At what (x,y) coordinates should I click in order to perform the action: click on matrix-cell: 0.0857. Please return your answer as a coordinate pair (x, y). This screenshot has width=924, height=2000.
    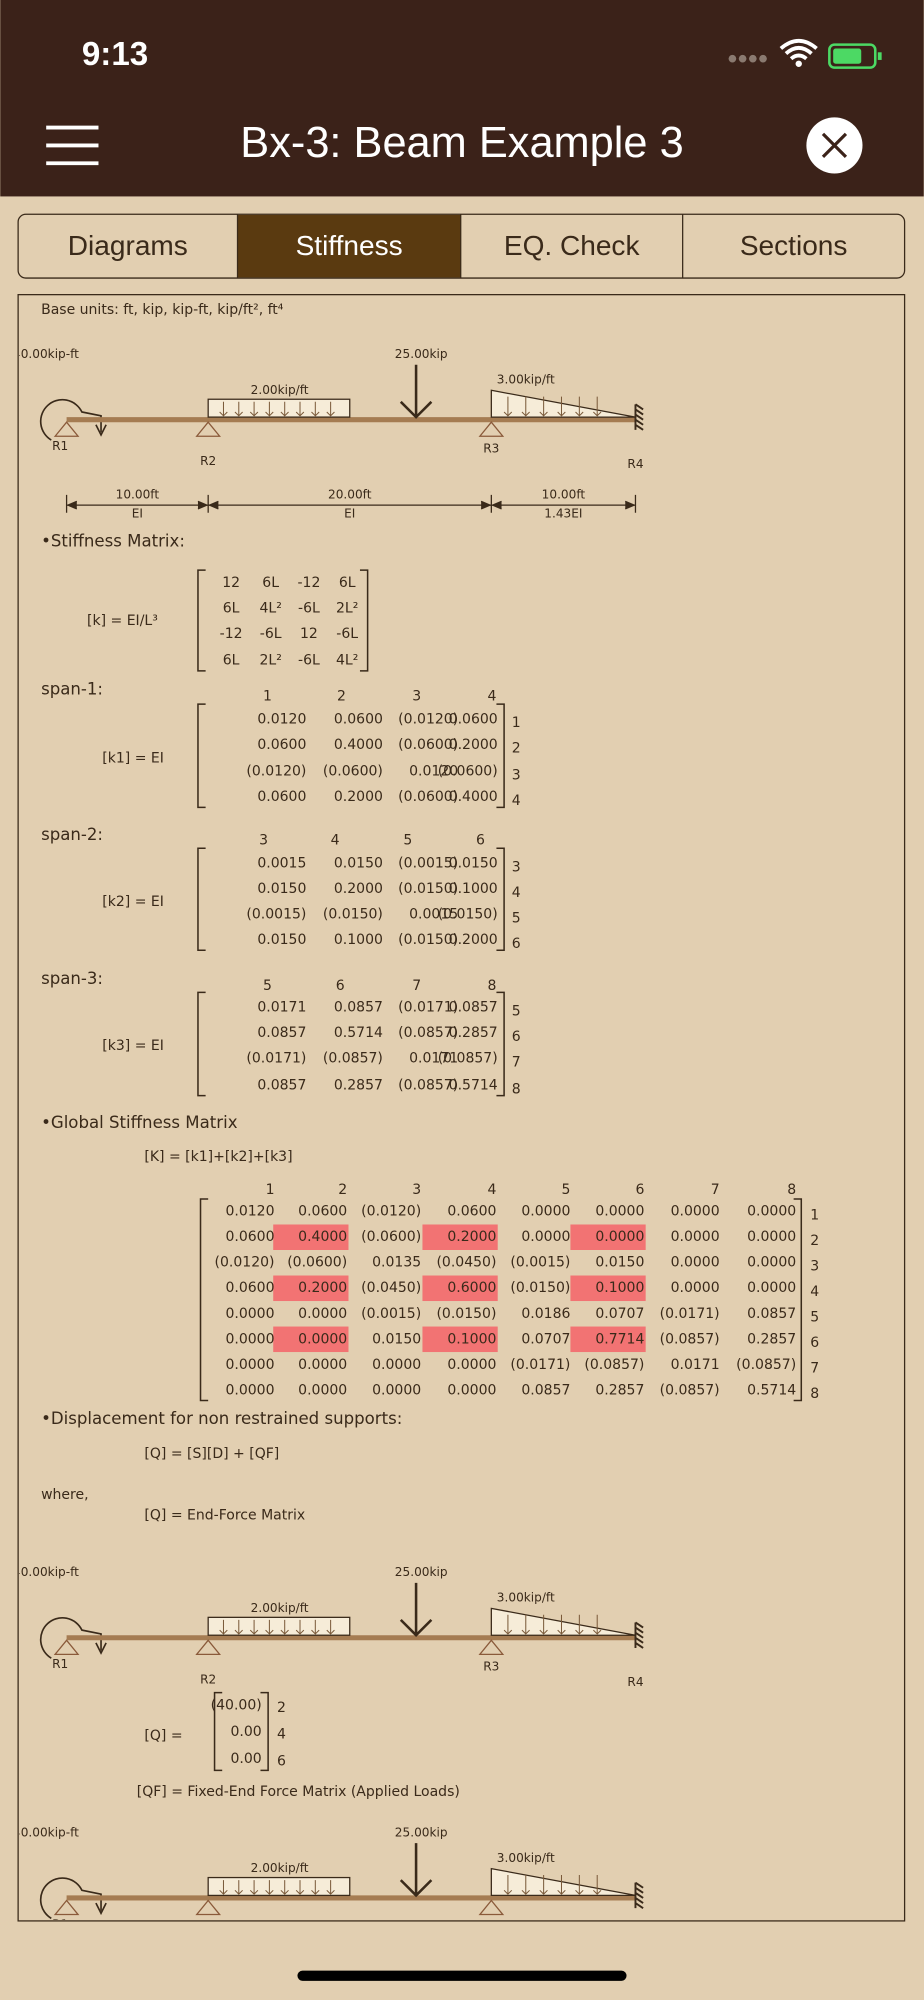
    Looking at the image, I should click on (358, 1008).